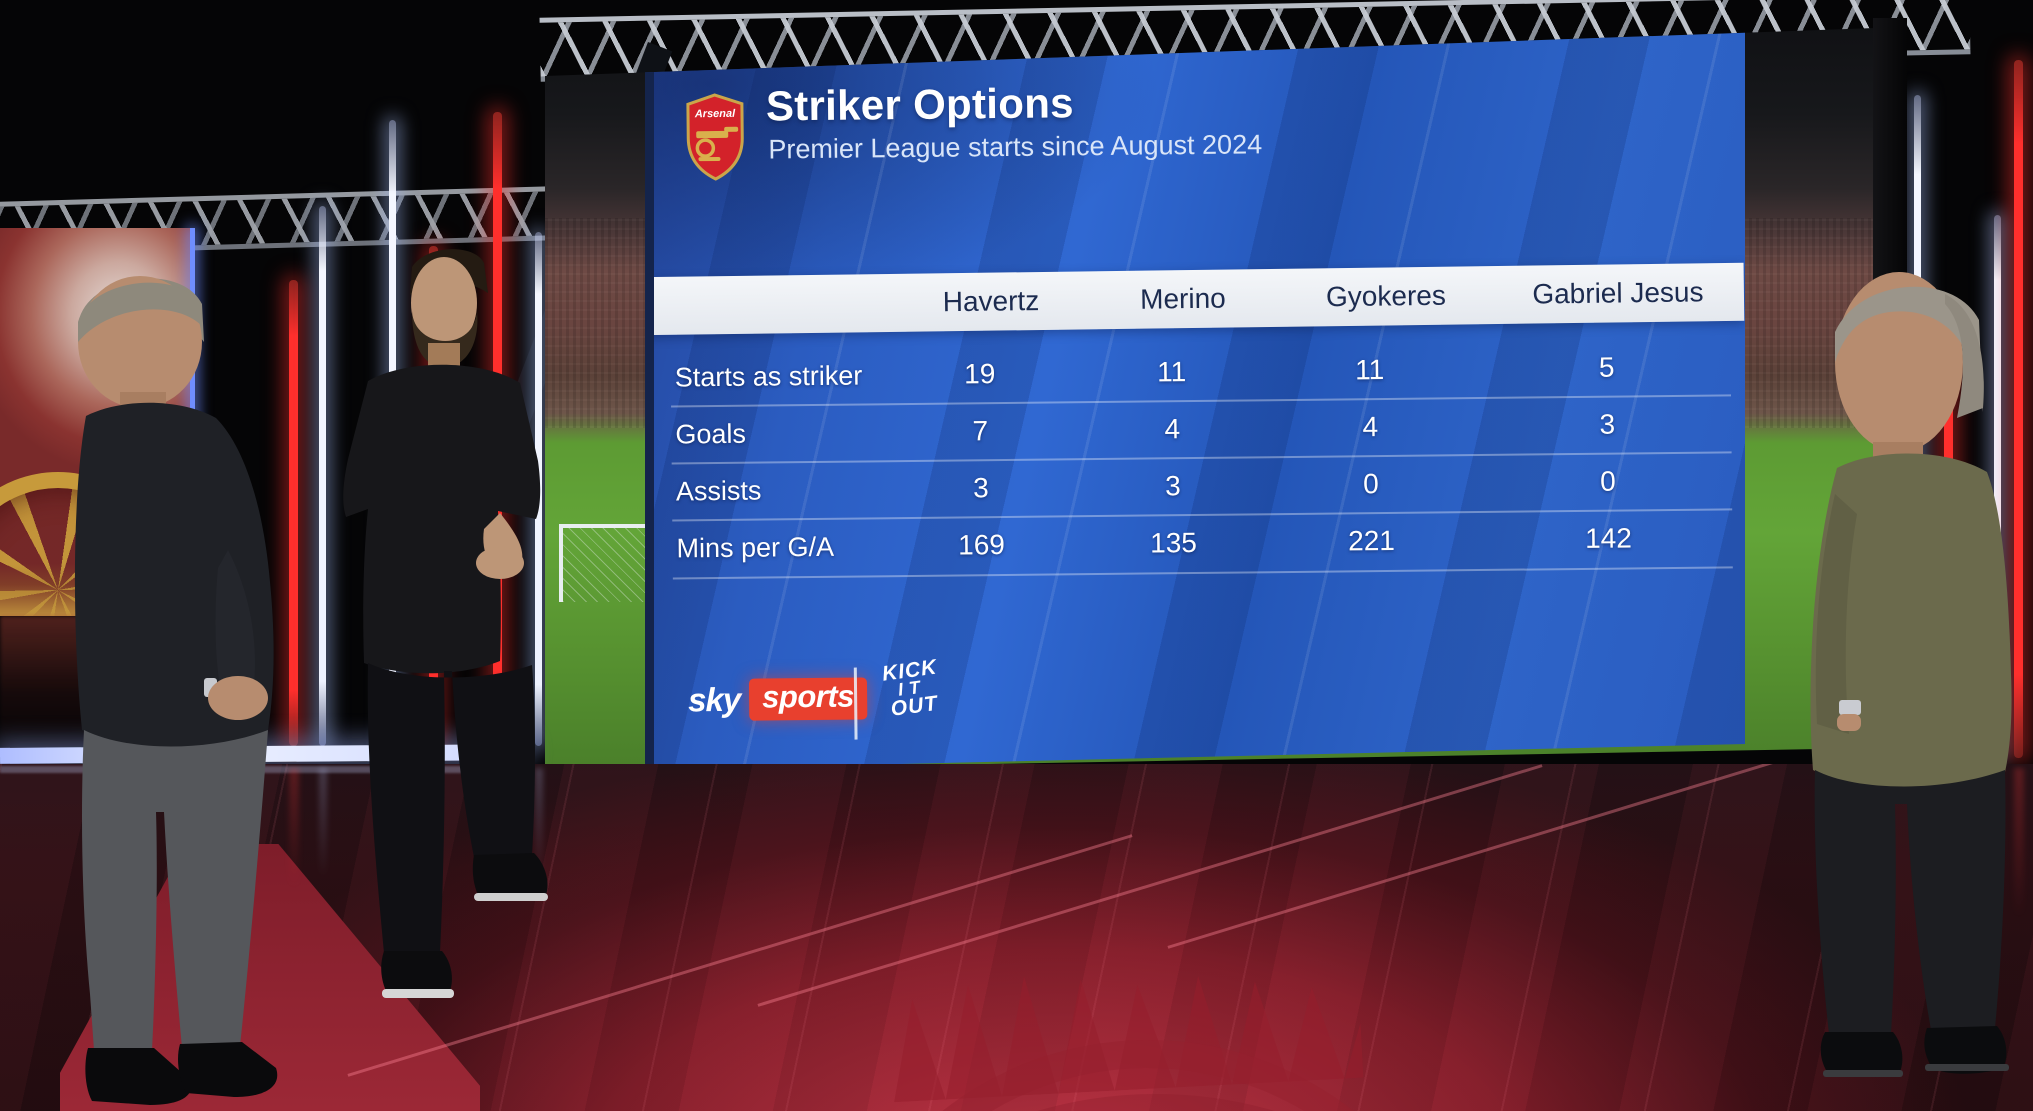 The width and height of the screenshot is (2033, 1111). I want to click on stat-value: 5, so click(1606, 367).